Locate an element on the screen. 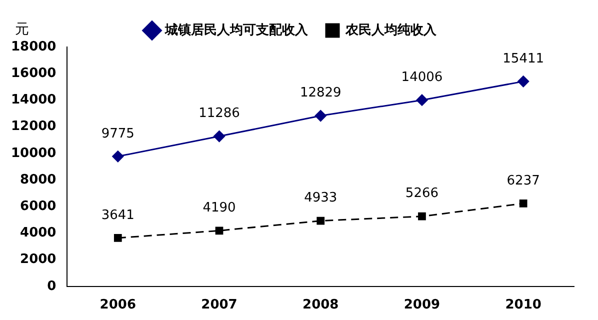  data-label: 15411 is located at coordinates (523, 58).